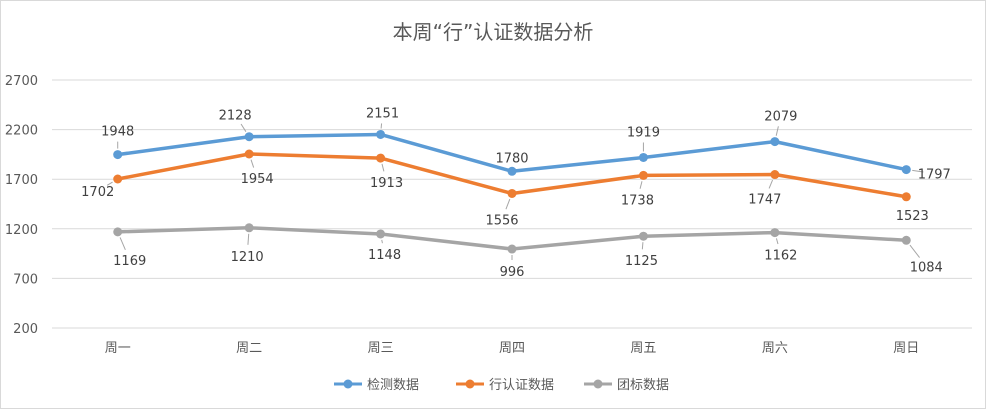 The height and width of the screenshot is (409, 986). What do you see at coordinates (512, 348) in the screenshot?
I see `x-tick-label: 周四` at bounding box center [512, 348].